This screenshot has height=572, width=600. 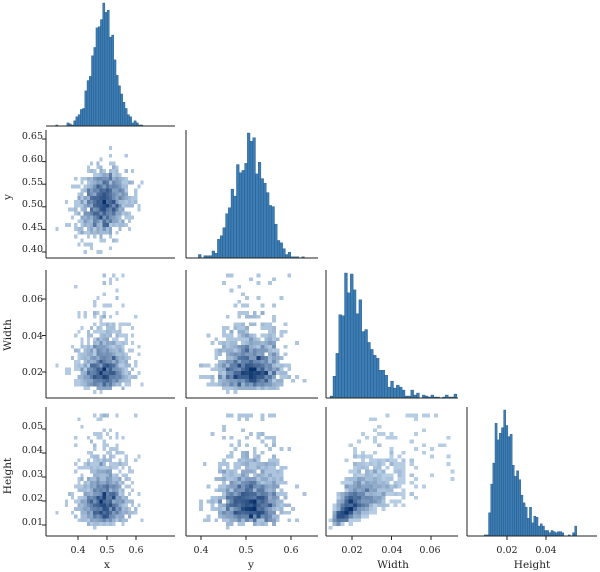 I want to click on hist-bar-x, so click(x=113, y=80).